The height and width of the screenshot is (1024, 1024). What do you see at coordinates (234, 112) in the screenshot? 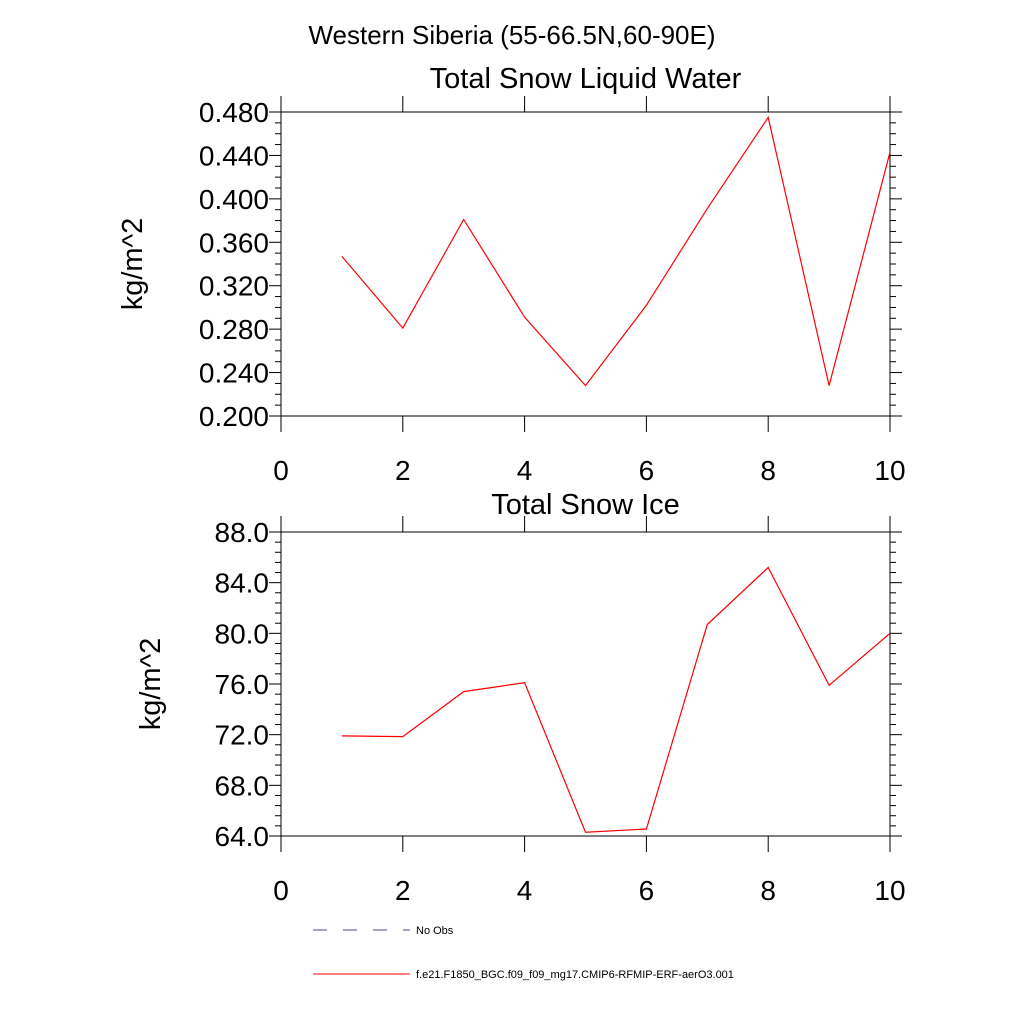
I see `y-tick-label: 0.480` at bounding box center [234, 112].